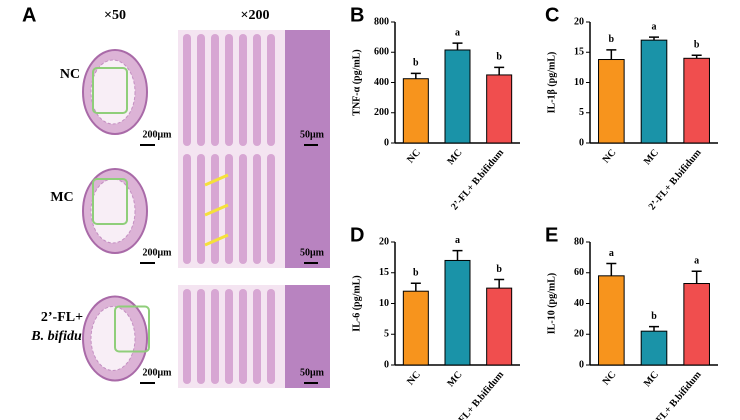  I want to click on y-tick-label: 200, so click(381, 112).